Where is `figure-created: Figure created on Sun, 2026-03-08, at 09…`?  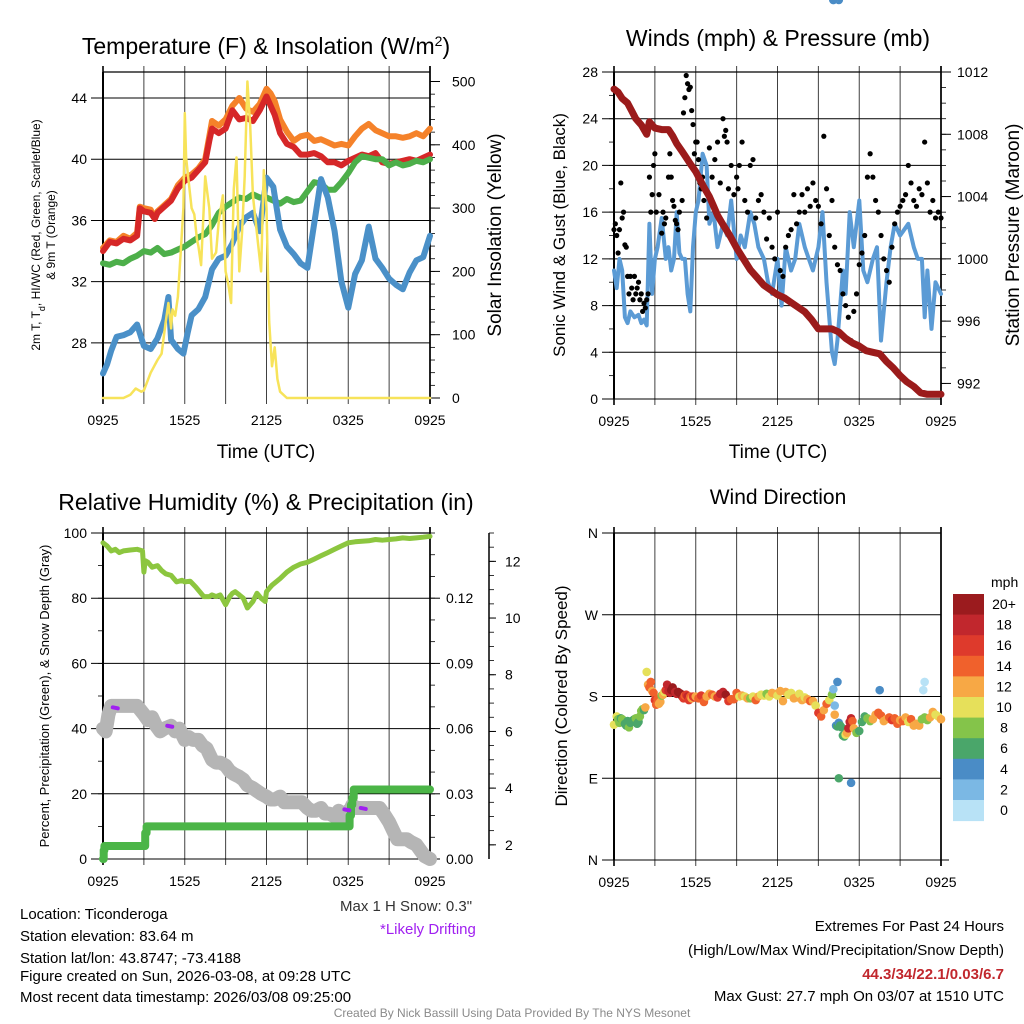
figure-created: Figure created on Sun, 2026-03-08, at 09… is located at coordinates (186, 976).